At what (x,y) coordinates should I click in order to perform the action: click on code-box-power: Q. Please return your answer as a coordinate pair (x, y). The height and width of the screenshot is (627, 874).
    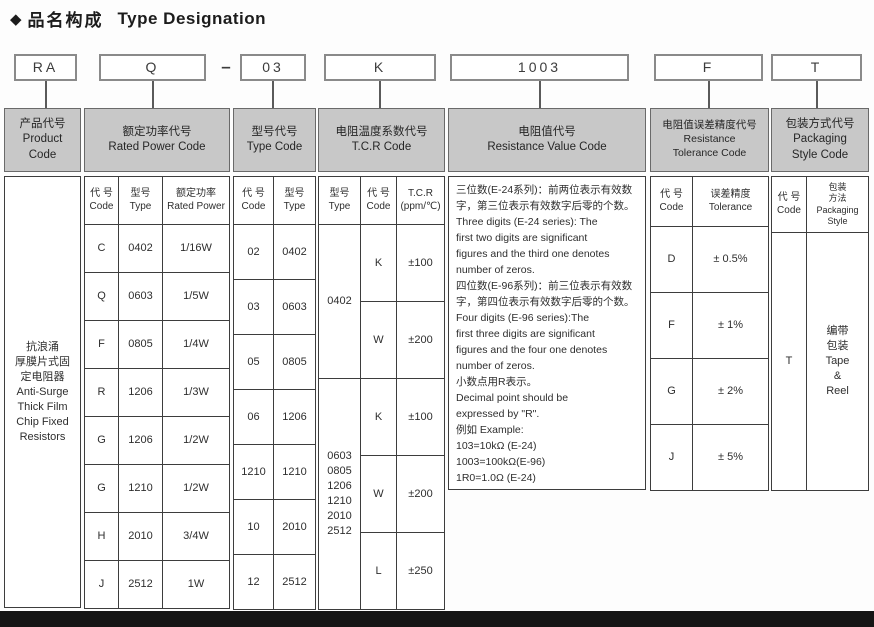
    Looking at the image, I should click on (152, 67).